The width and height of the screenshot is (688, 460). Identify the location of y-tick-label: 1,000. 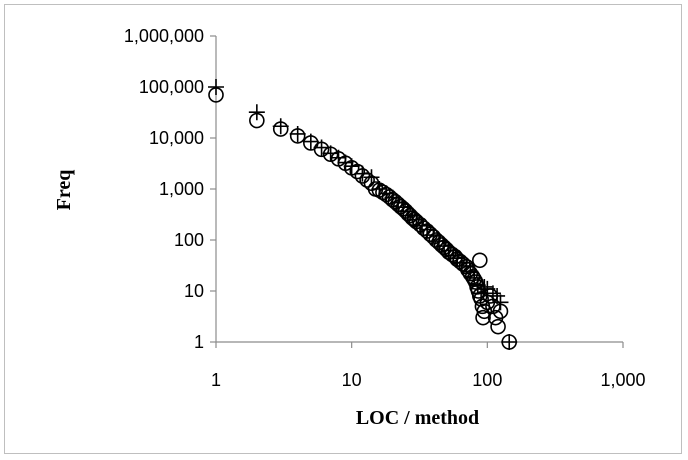
(181, 189).